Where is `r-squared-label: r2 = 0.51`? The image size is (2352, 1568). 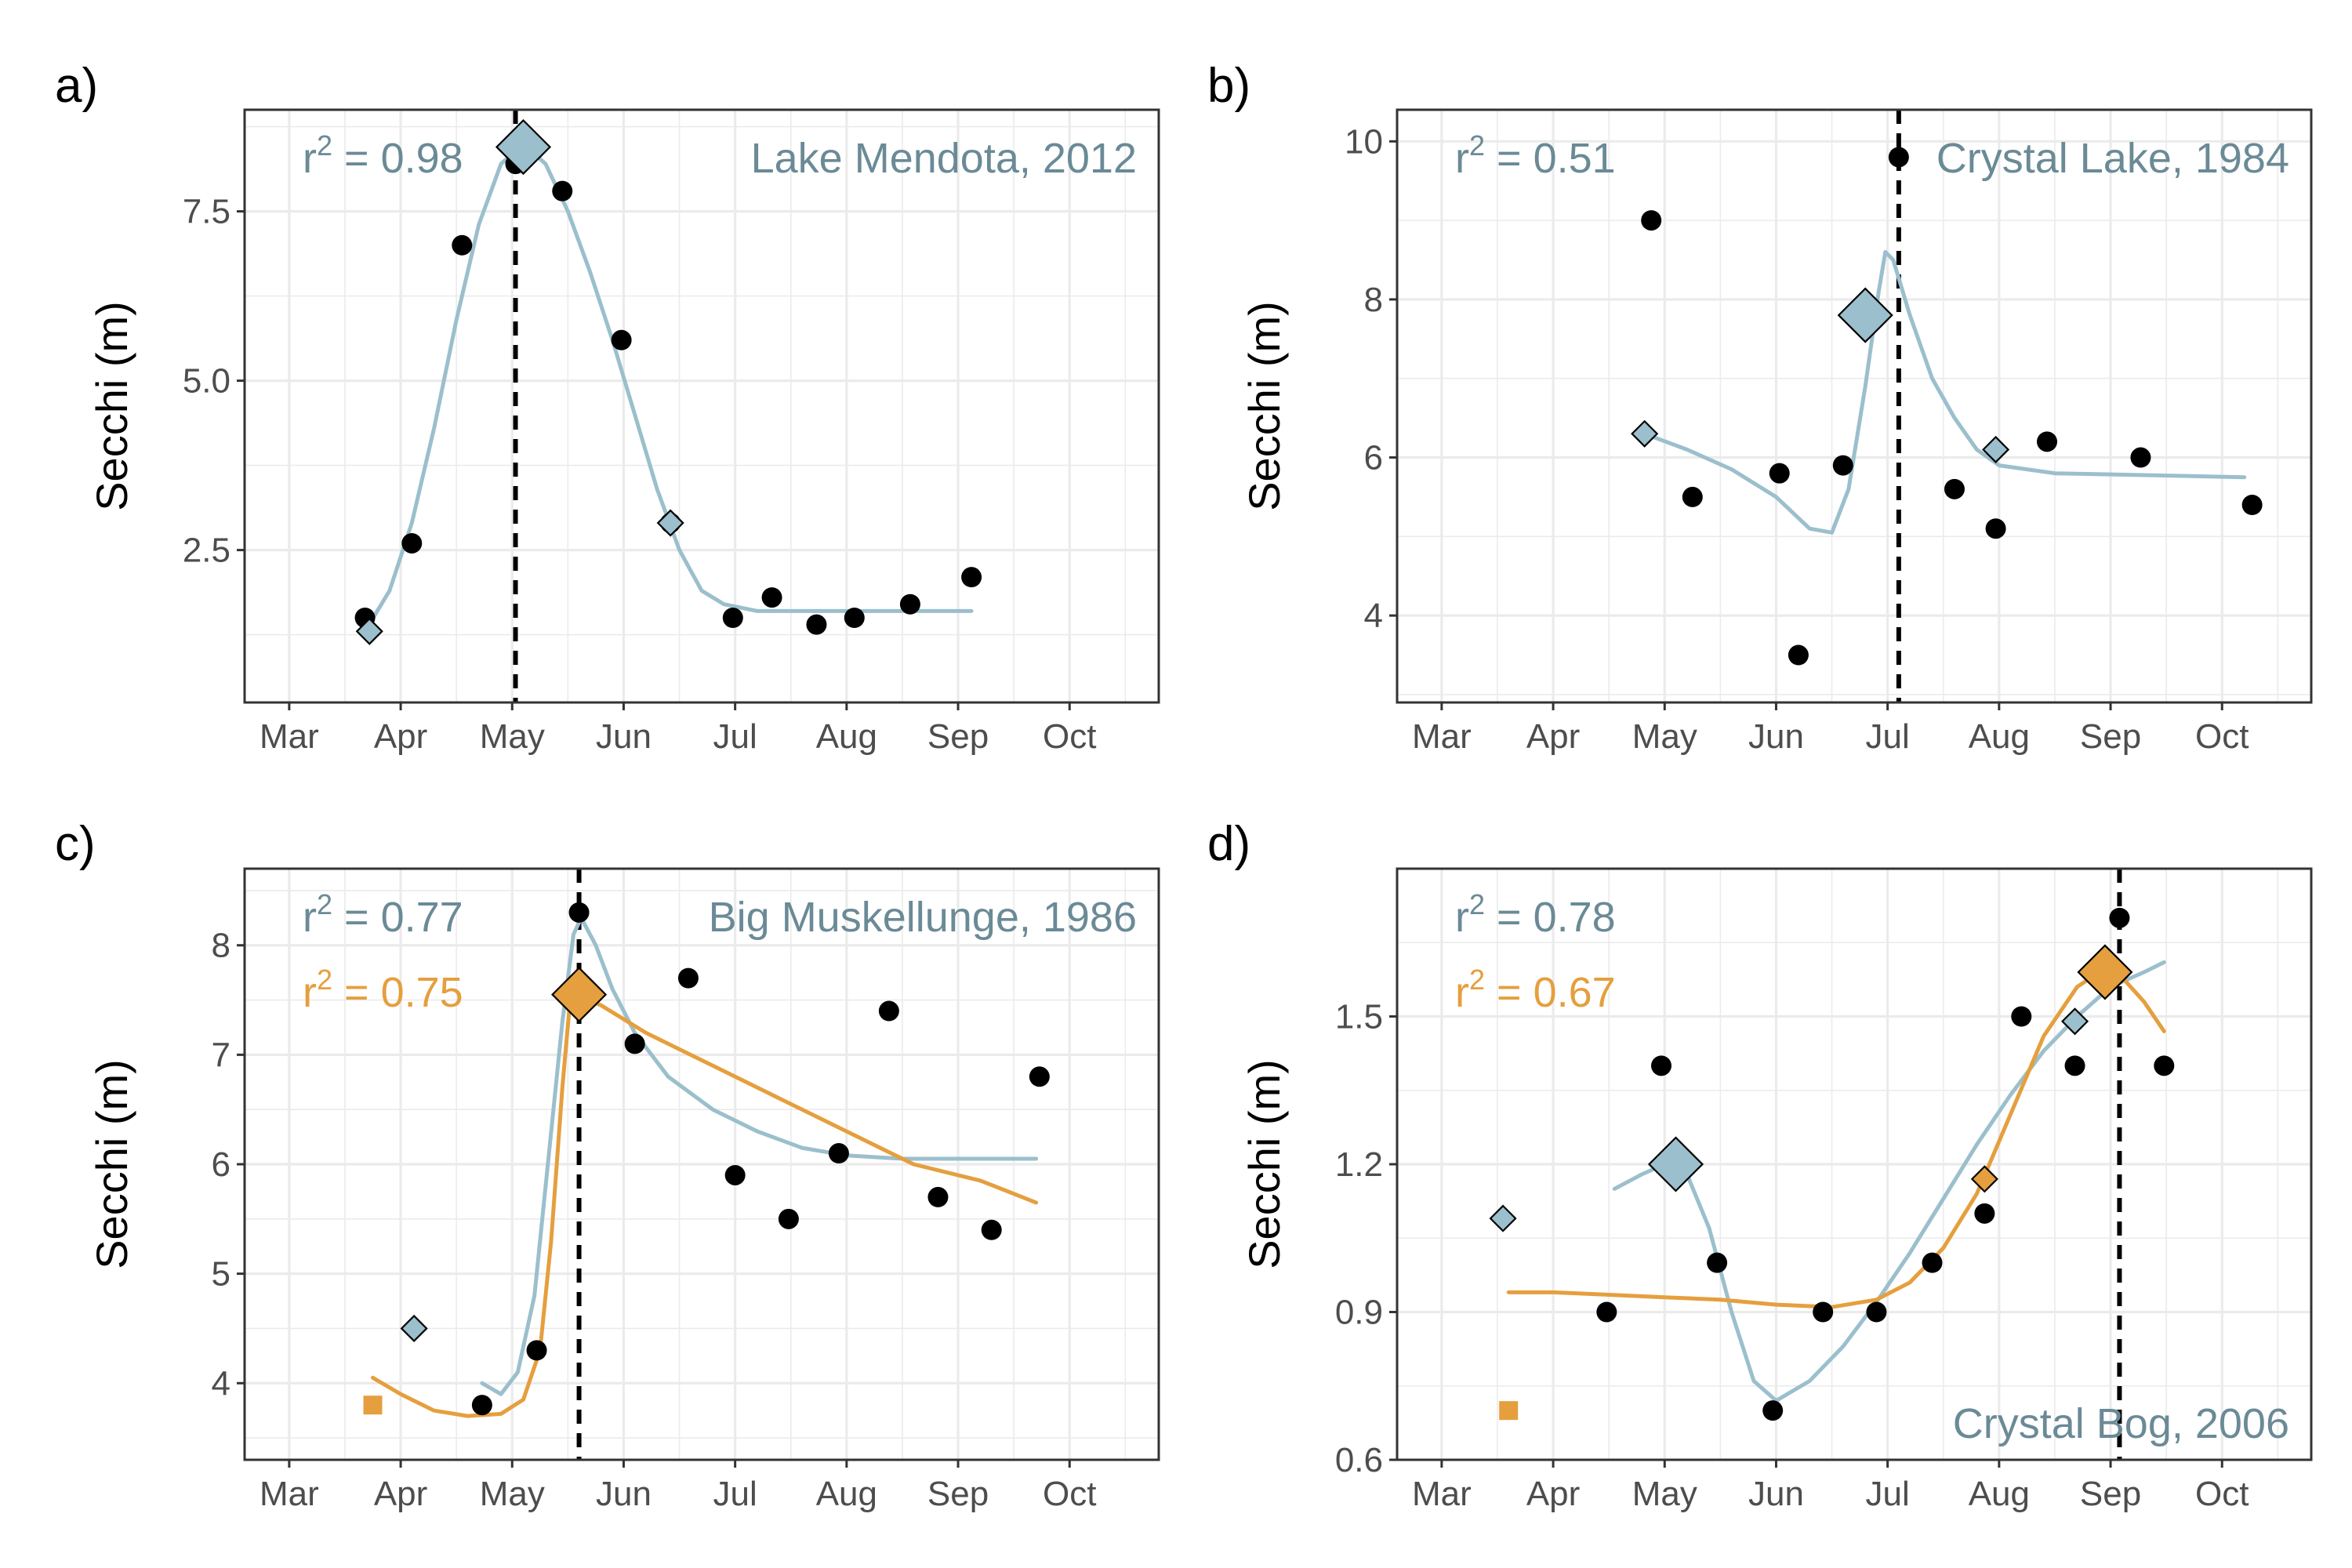 r-squared-label: r2 = 0.51 is located at coordinates (1535, 155).